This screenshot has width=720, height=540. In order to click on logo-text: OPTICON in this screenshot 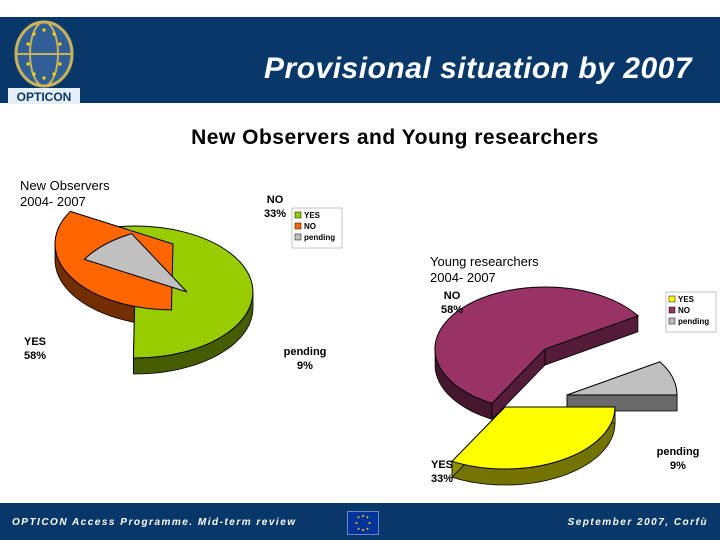, I will do `click(44, 97)`.